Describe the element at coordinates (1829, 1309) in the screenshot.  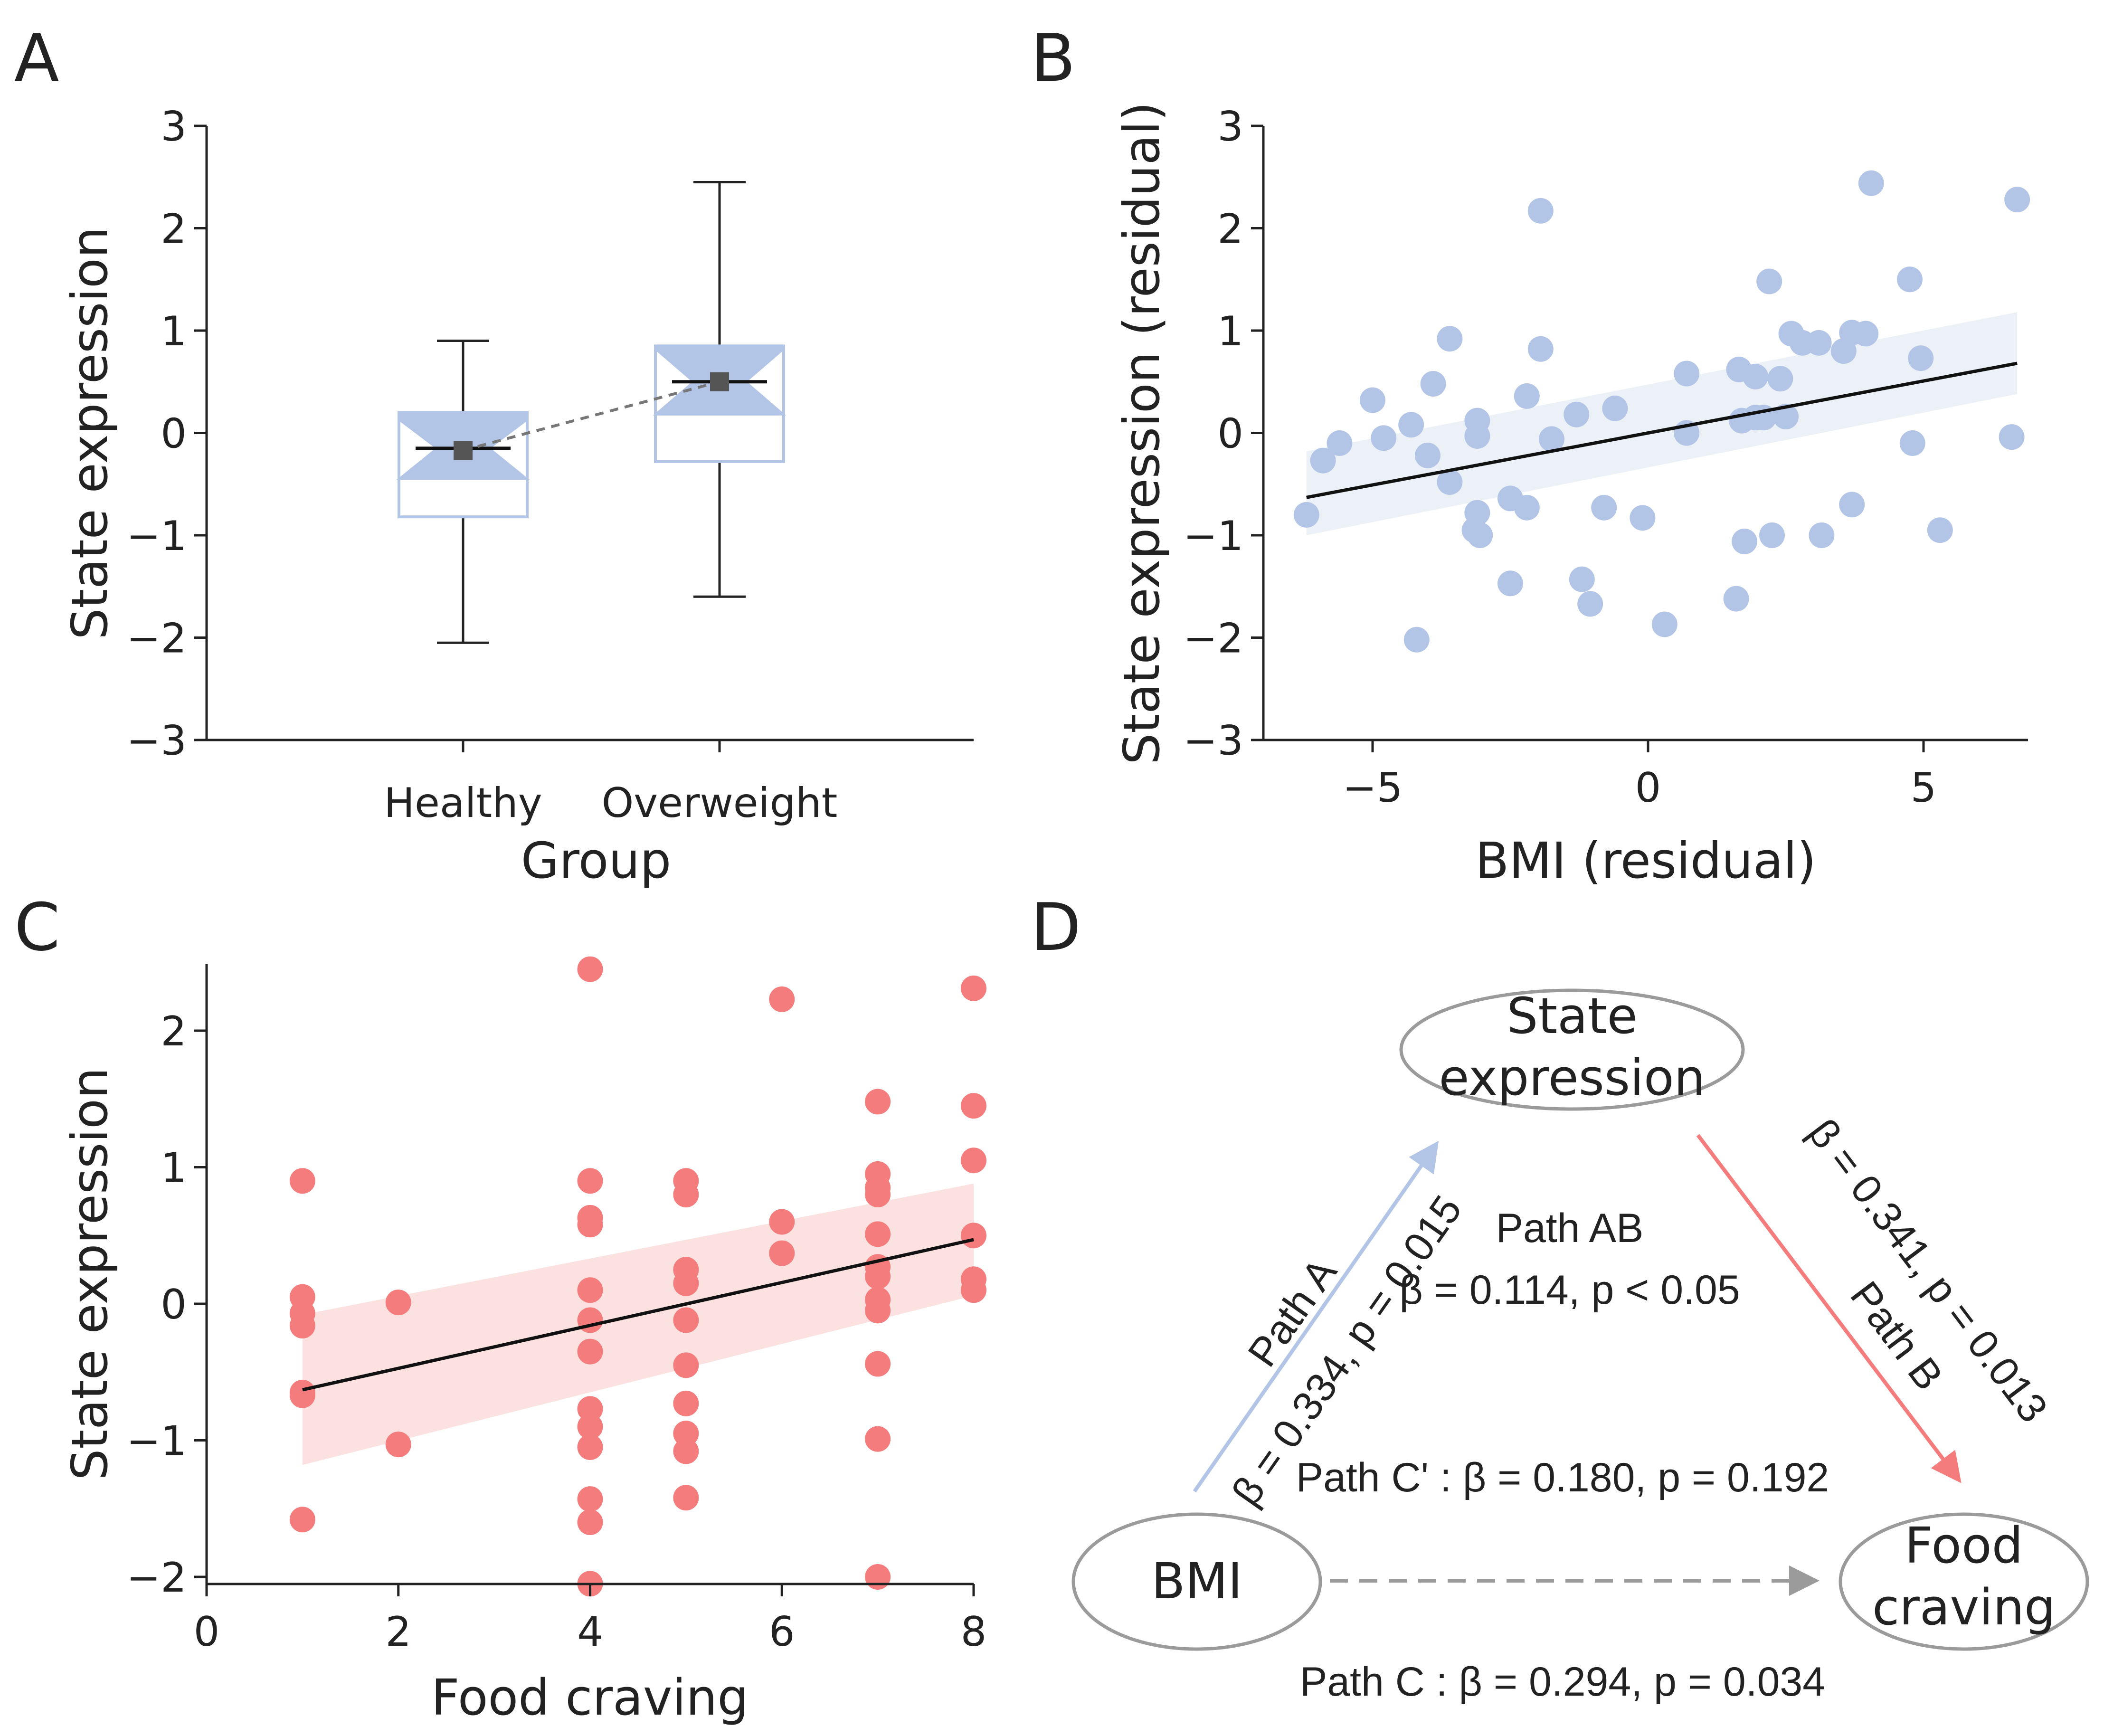
I see `path-b-arrow` at that location.